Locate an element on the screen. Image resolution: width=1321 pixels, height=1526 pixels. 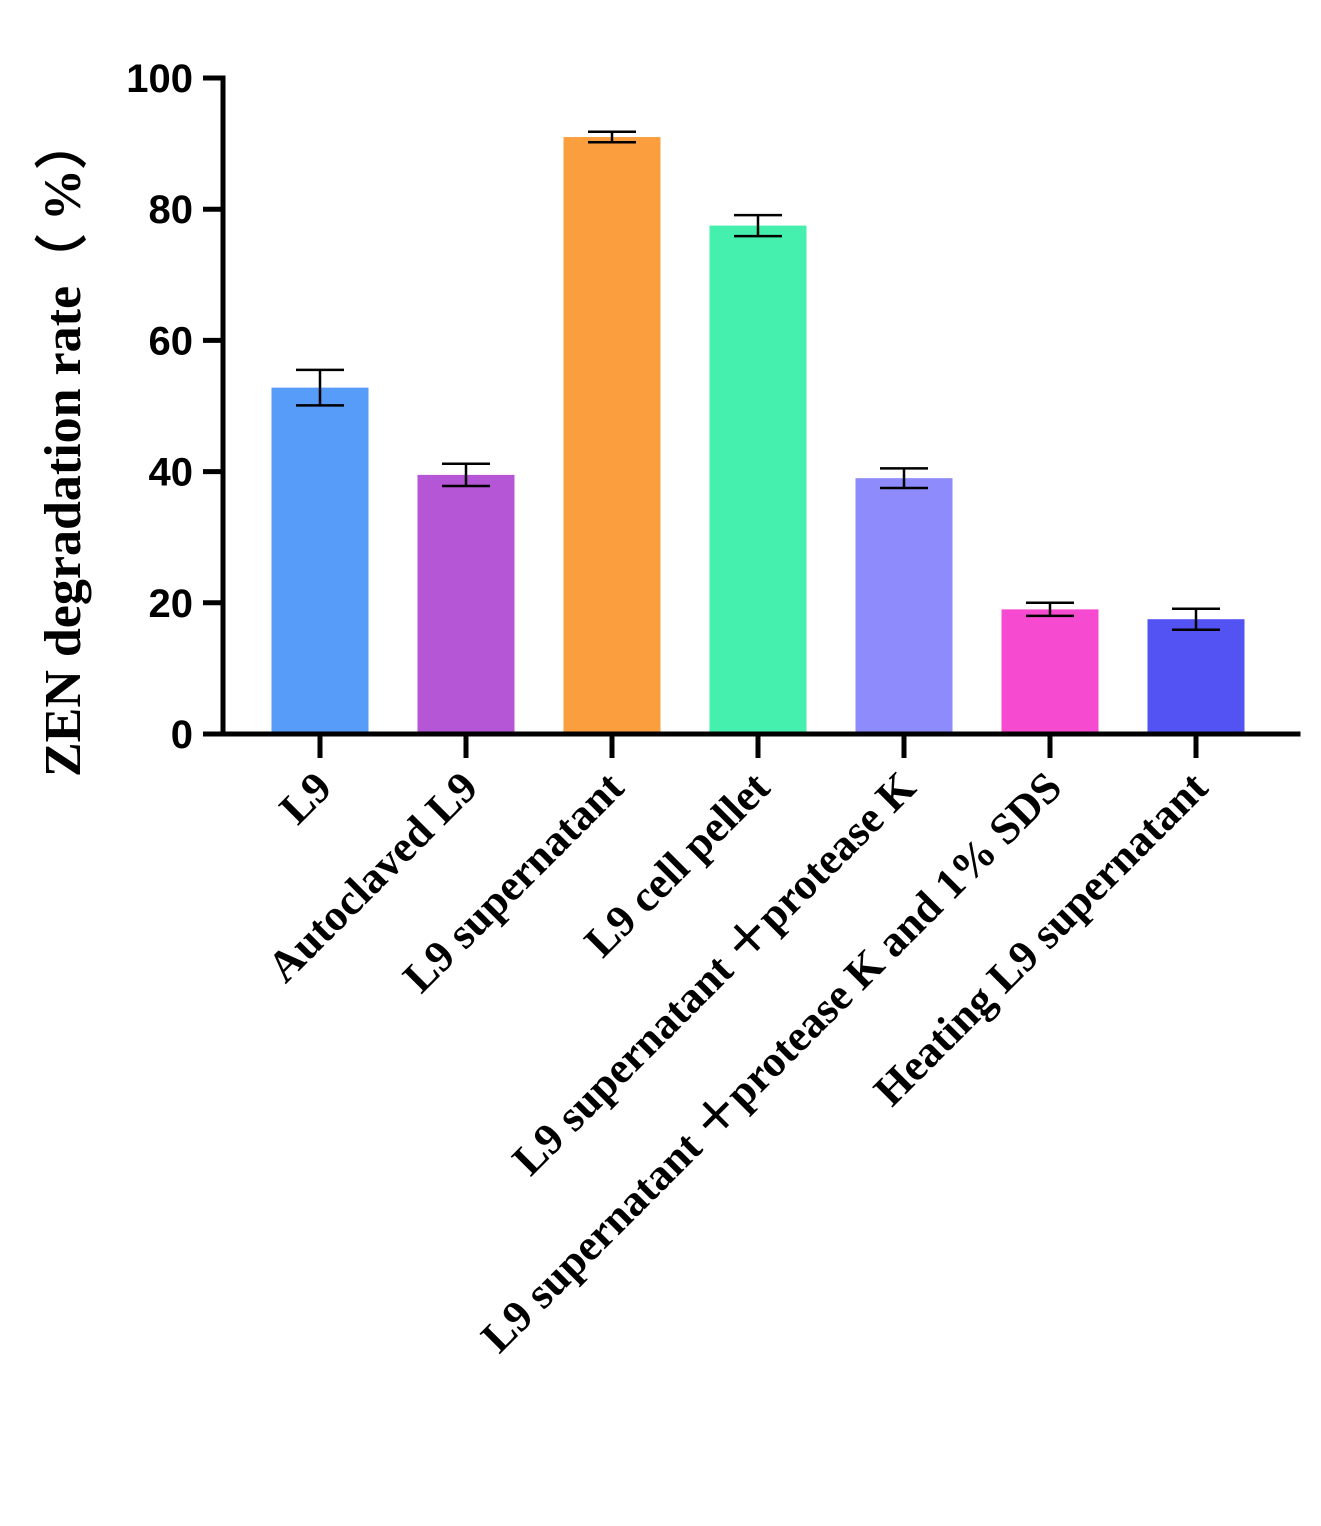
y-tick-label: 0 is located at coordinates (182, 735).